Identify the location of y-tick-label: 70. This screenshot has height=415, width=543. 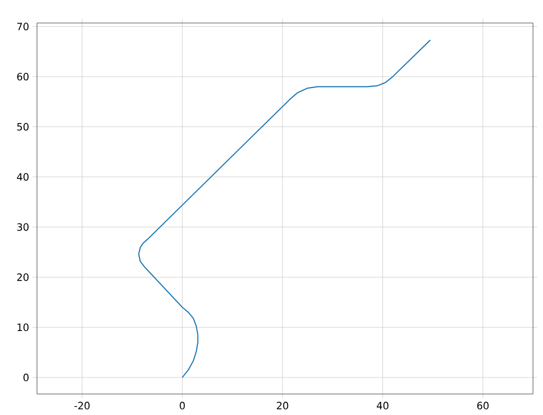
(23, 26).